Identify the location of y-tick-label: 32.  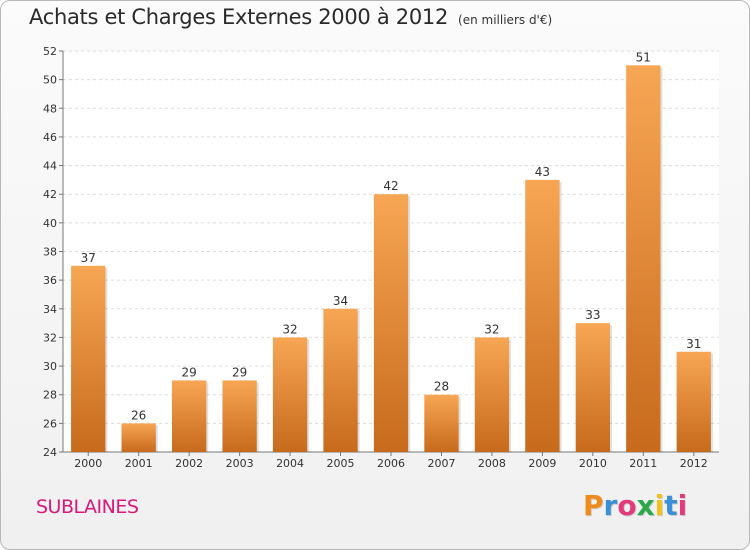
(50, 337).